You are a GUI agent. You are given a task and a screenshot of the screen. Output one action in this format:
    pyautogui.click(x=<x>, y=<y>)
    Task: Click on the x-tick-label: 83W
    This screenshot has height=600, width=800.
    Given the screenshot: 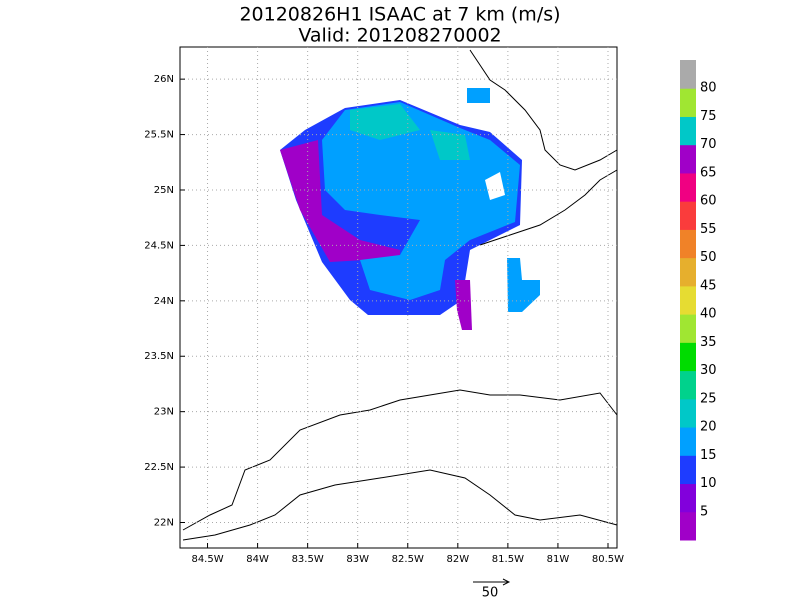 What is the action you would take?
    pyautogui.click(x=357, y=559)
    